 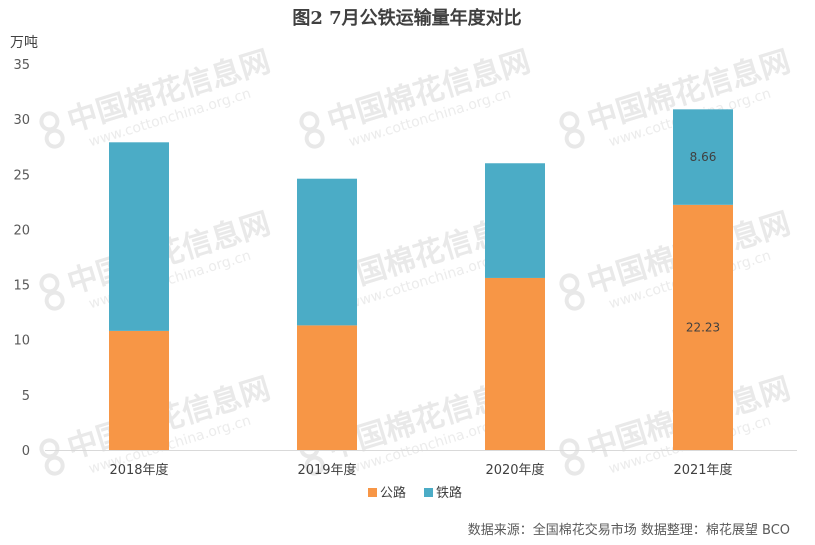 What do you see at coordinates (138, 470) in the screenshot?
I see `x-category-label: 2018年度` at bounding box center [138, 470].